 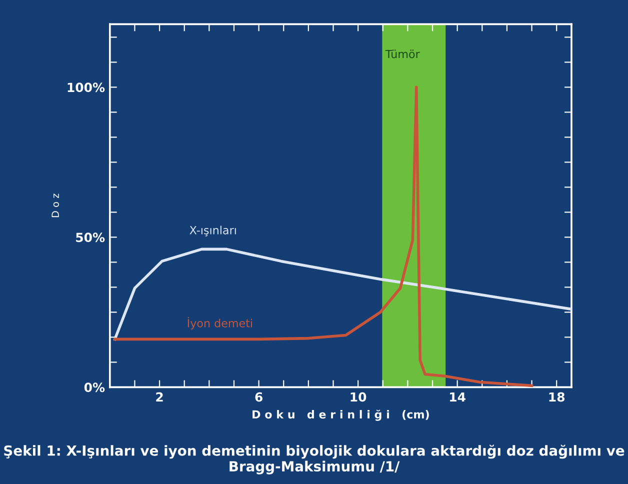 I want to click on y-tick-label: 0%, so click(x=94, y=387).